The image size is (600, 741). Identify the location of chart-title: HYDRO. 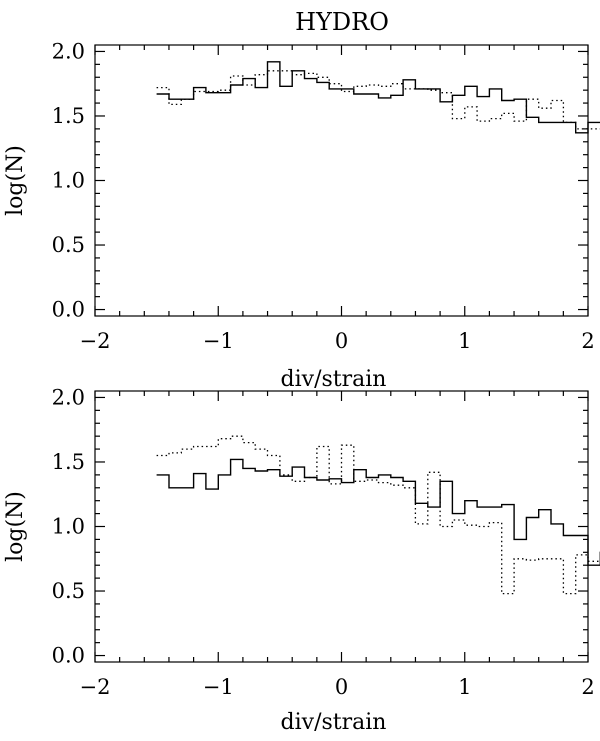
(342, 22).